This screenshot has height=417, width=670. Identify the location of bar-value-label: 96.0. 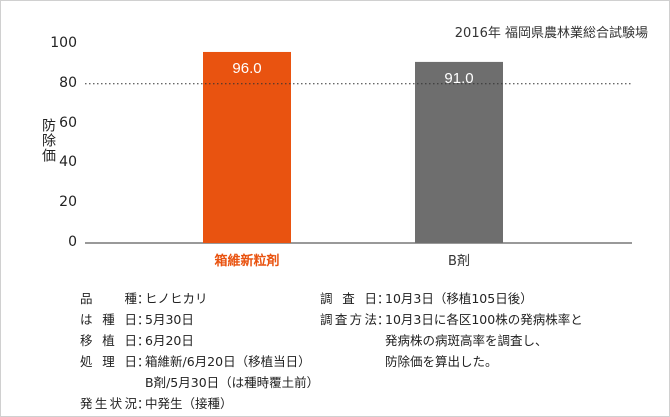
(247, 68).